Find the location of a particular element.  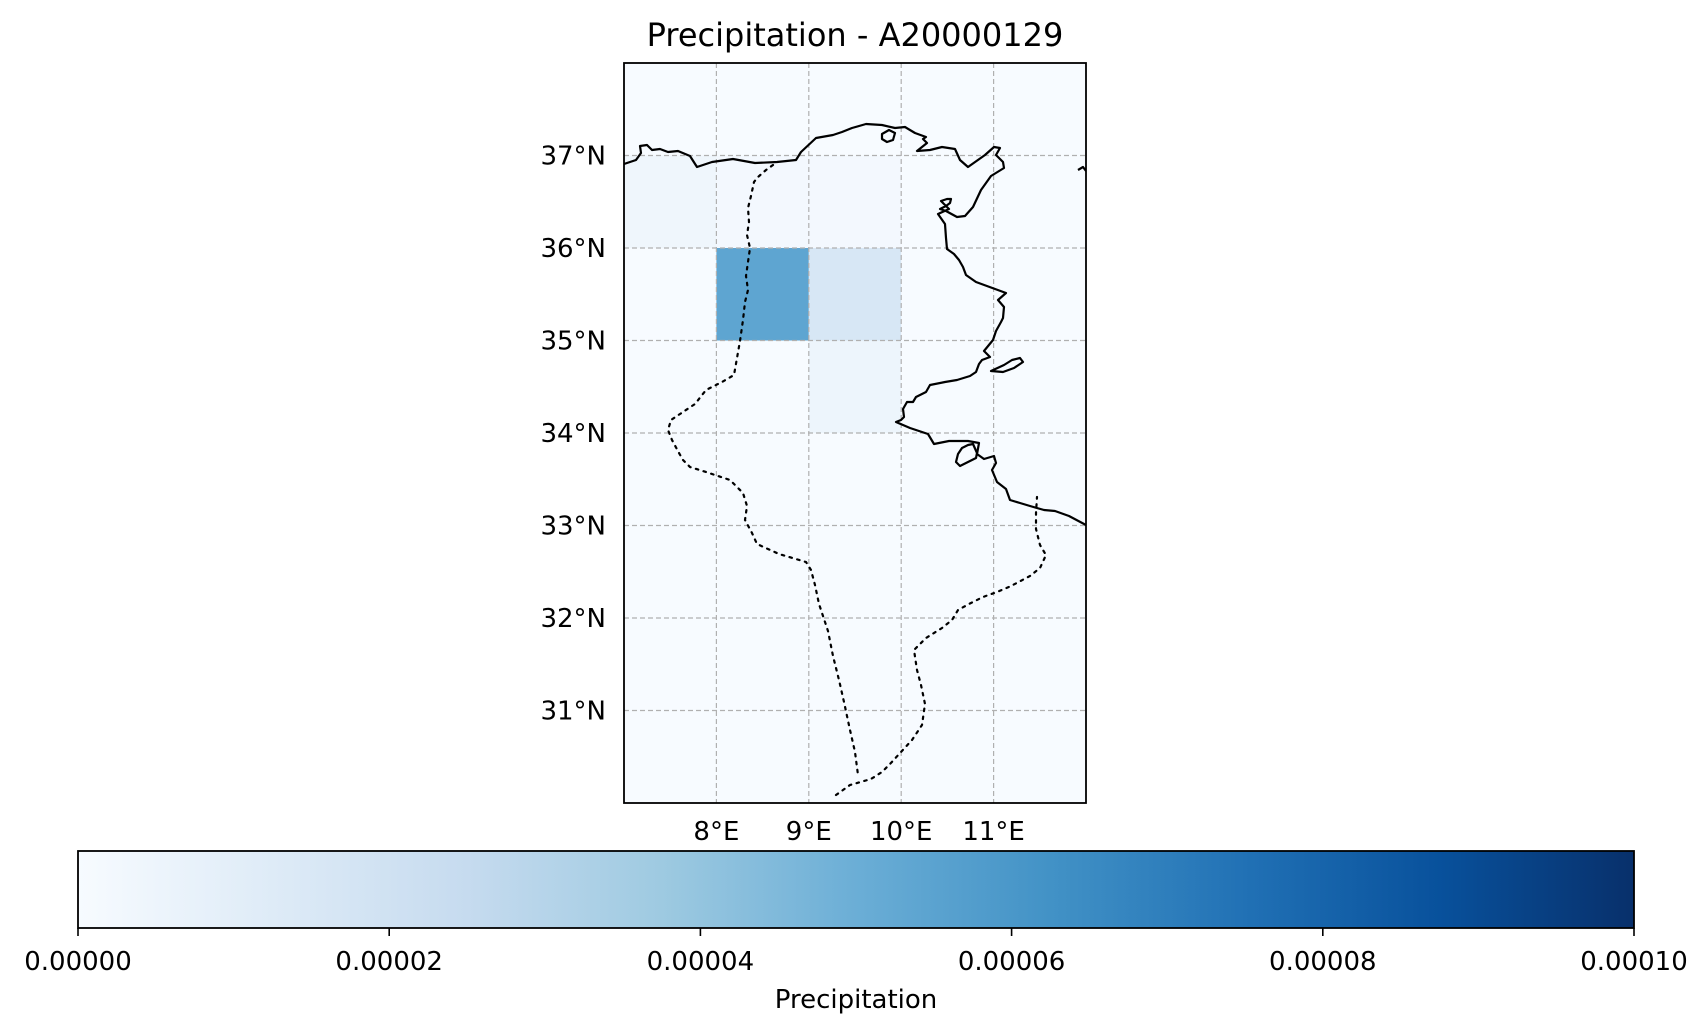

longitude-axis-labels: 8°E 9°E 10°E 11°E is located at coordinates (858, 832).